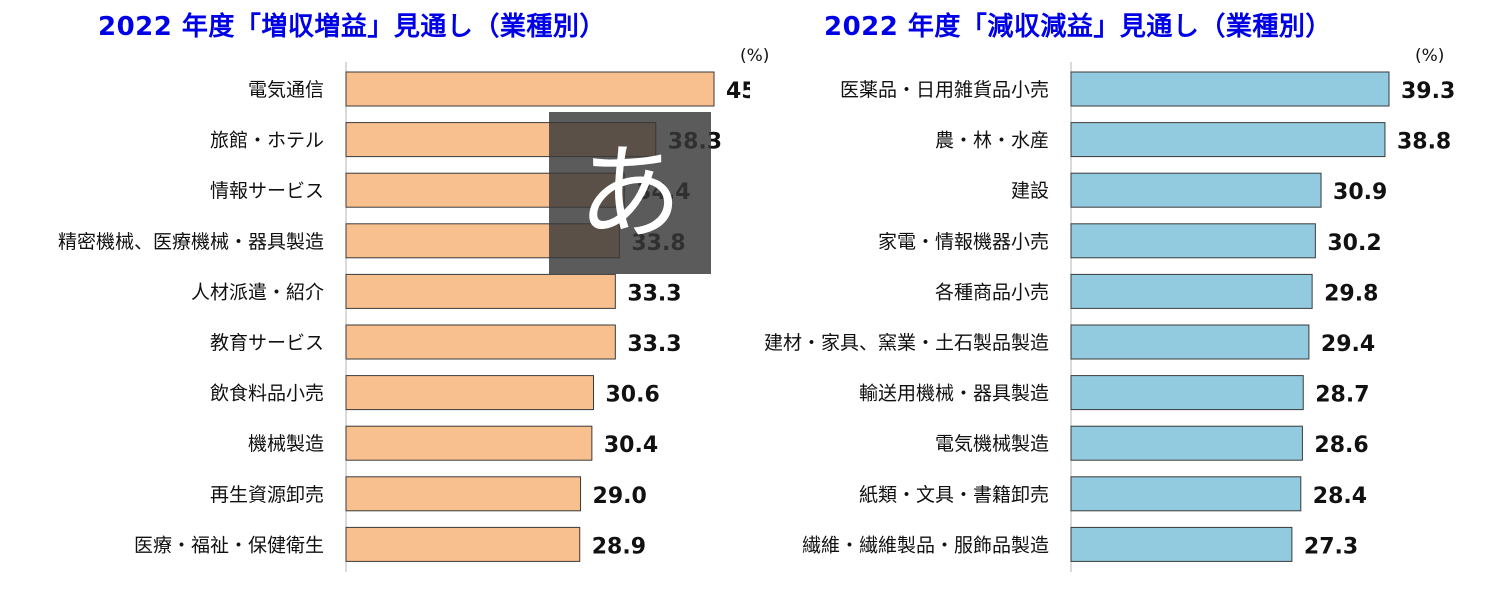 This screenshot has height=600, width=1500. I want to click on value-label: 39.3, so click(1428, 91).